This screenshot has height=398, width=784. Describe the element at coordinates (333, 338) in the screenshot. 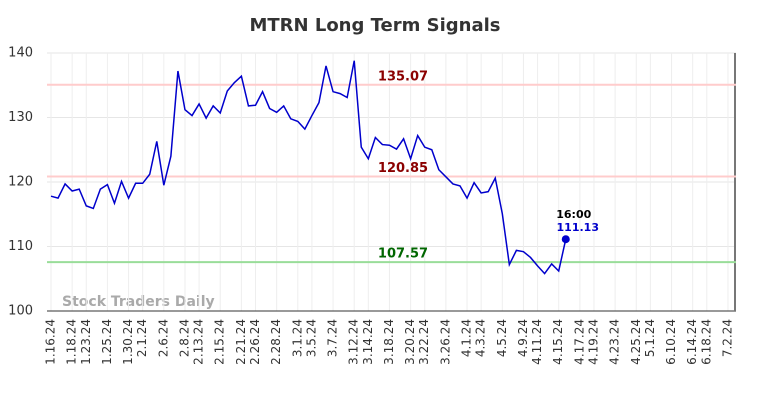

I see `x-tick-label: 3.7.24` at that location.